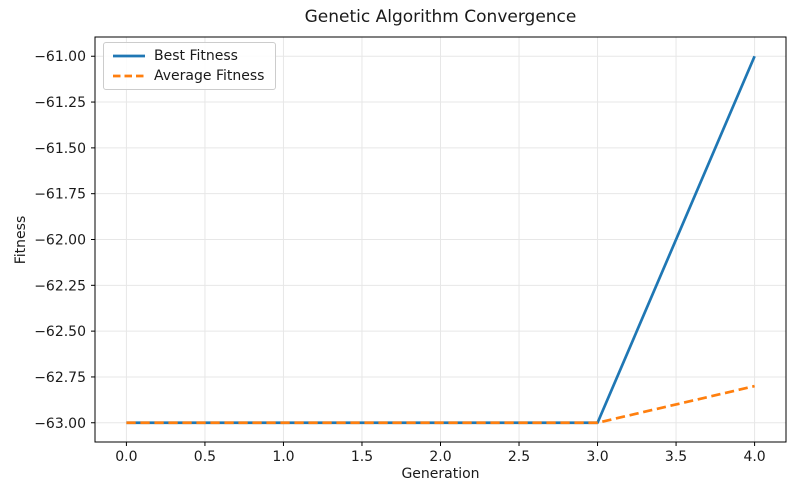 Image resolution: width=800 pixels, height=500 pixels. I want to click on y-axis-label: Fitness, so click(21, 240).